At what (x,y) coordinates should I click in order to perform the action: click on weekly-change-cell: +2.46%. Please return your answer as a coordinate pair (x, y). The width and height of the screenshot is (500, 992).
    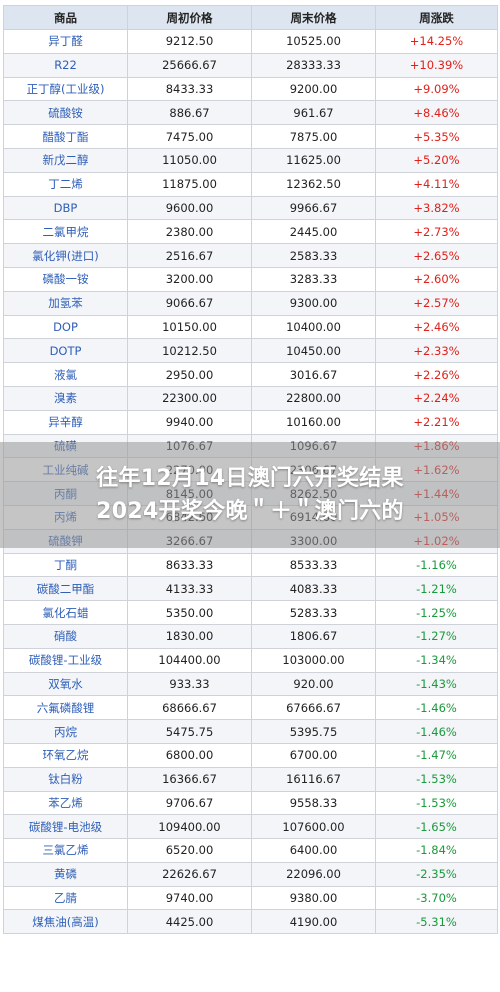
    Looking at the image, I should click on (436, 327).